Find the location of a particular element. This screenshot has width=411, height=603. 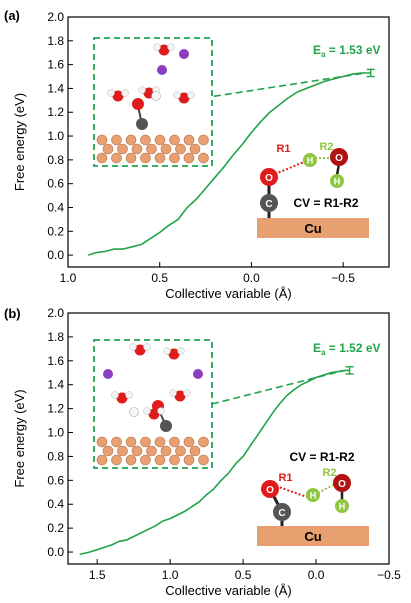

r1-bond is located at coordinates (289, 168).